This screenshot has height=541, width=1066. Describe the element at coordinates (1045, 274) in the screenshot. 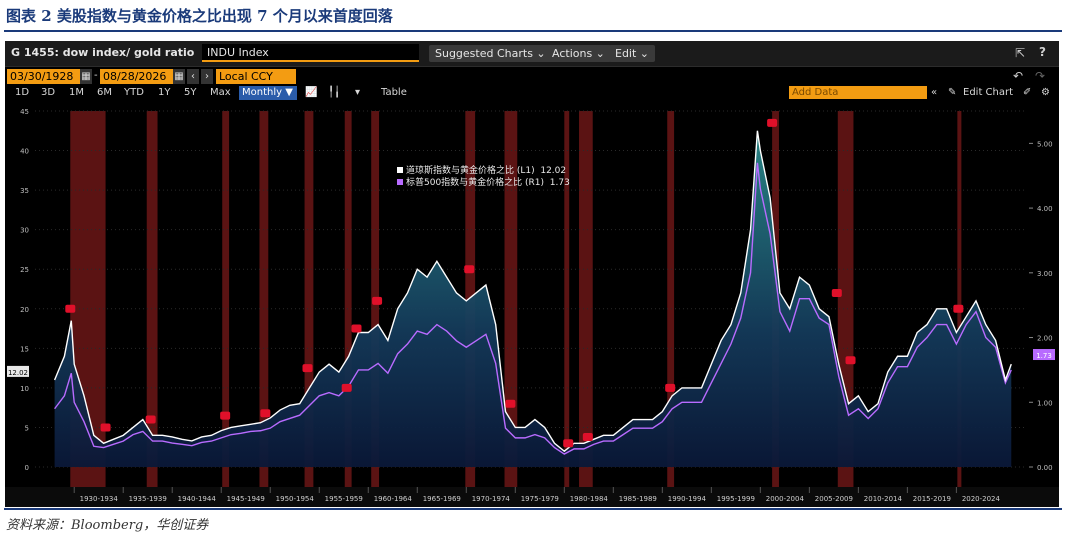

I see `right-axis-tick-label: 3.00` at that location.